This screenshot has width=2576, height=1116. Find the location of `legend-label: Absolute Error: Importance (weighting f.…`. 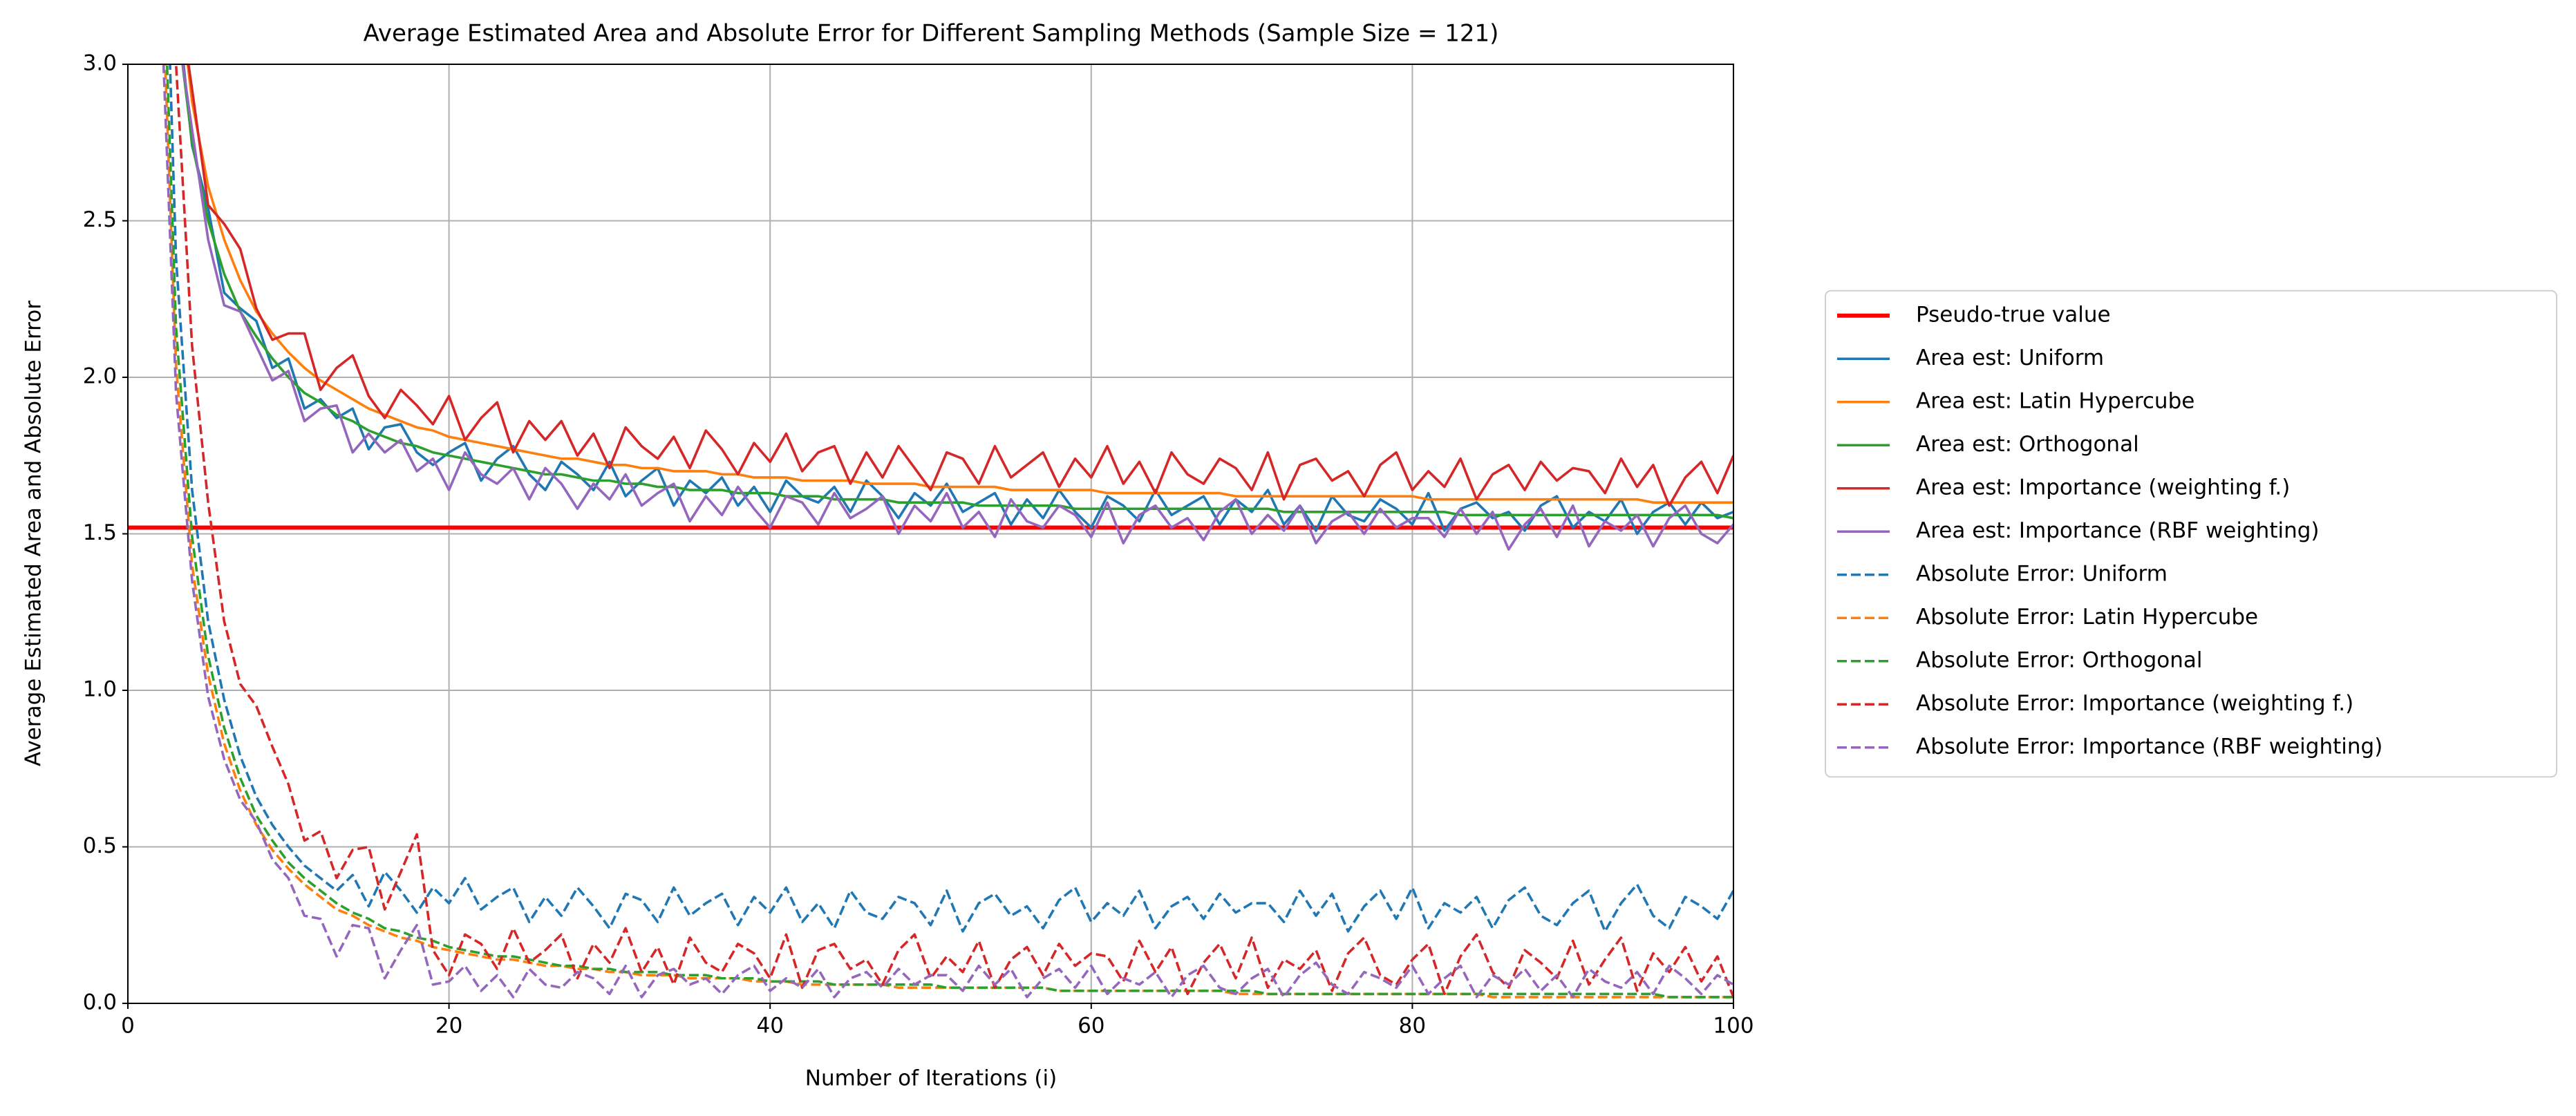

legend-label: Absolute Error: Importance (weighting f.… is located at coordinates (2134, 703).